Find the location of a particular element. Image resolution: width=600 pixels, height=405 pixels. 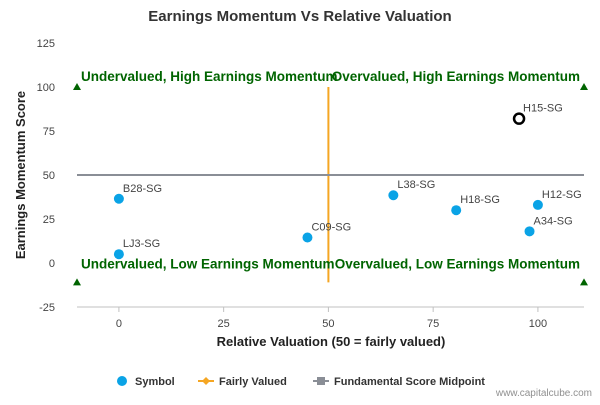

data-point-label: L38-SG is located at coordinates (416, 185).